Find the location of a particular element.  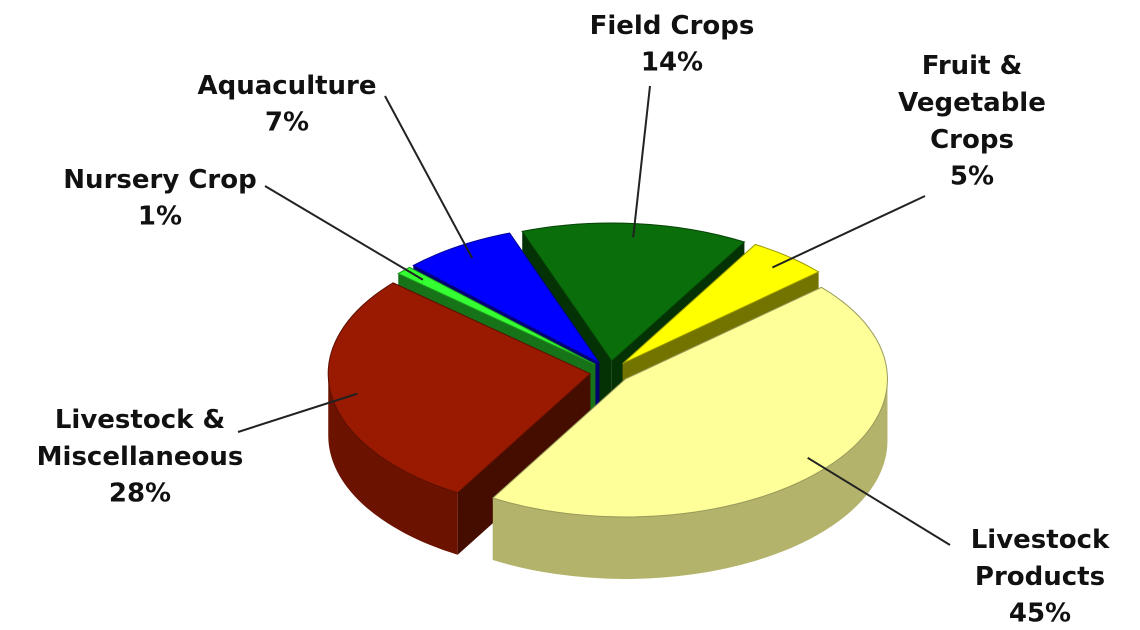

value-label: 1% is located at coordinates (160, 217).